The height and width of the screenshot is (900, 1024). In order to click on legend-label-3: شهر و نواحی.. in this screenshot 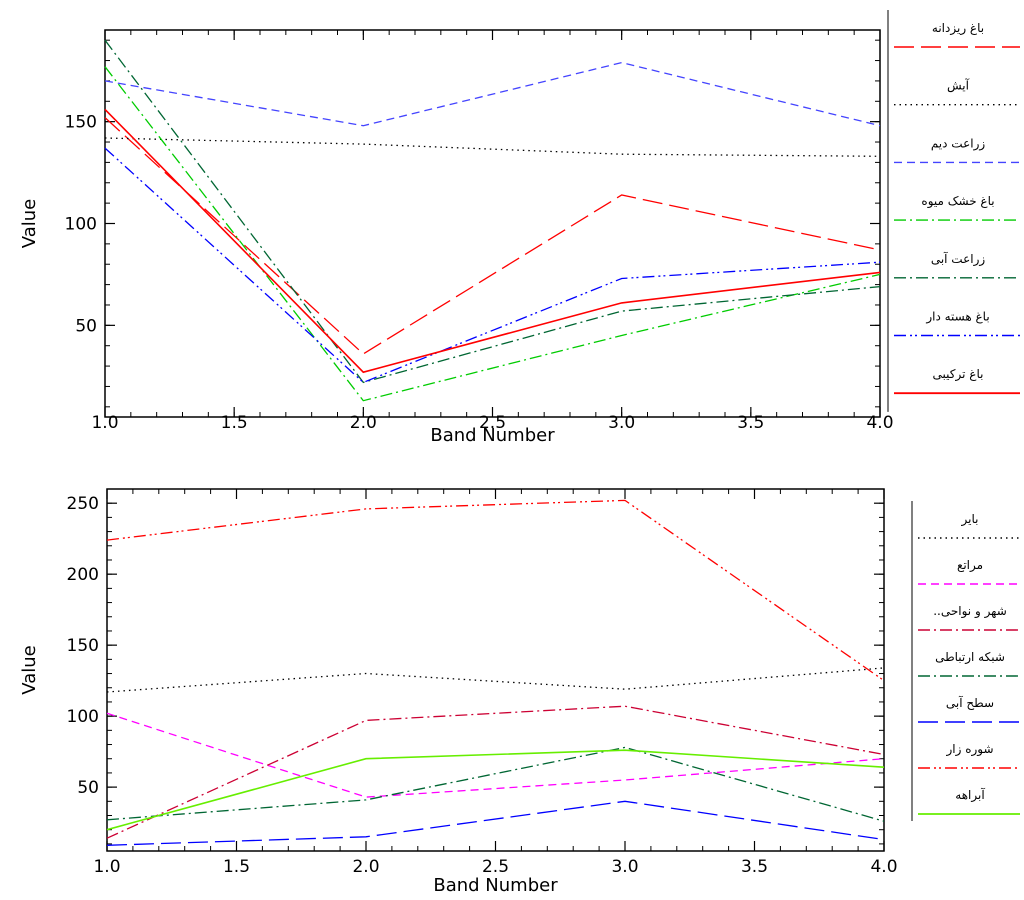, I will do `click(970, 611)`.